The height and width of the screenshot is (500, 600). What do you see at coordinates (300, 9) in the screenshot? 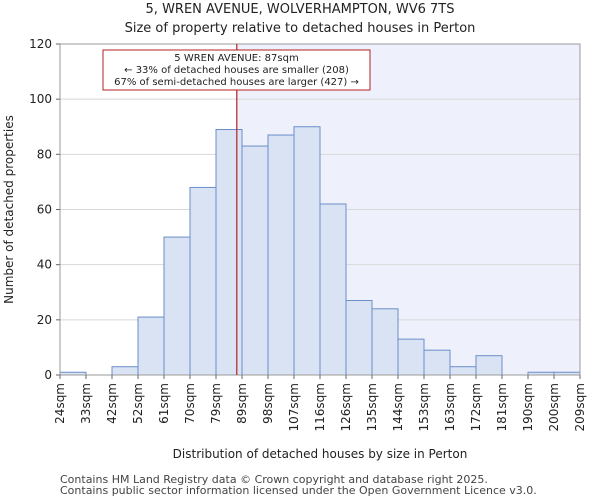
I see `chart-title: 5, WREN AVENUE, WOLVERHAMPTON, WV6 7TS` at bounding box center [300, 9].